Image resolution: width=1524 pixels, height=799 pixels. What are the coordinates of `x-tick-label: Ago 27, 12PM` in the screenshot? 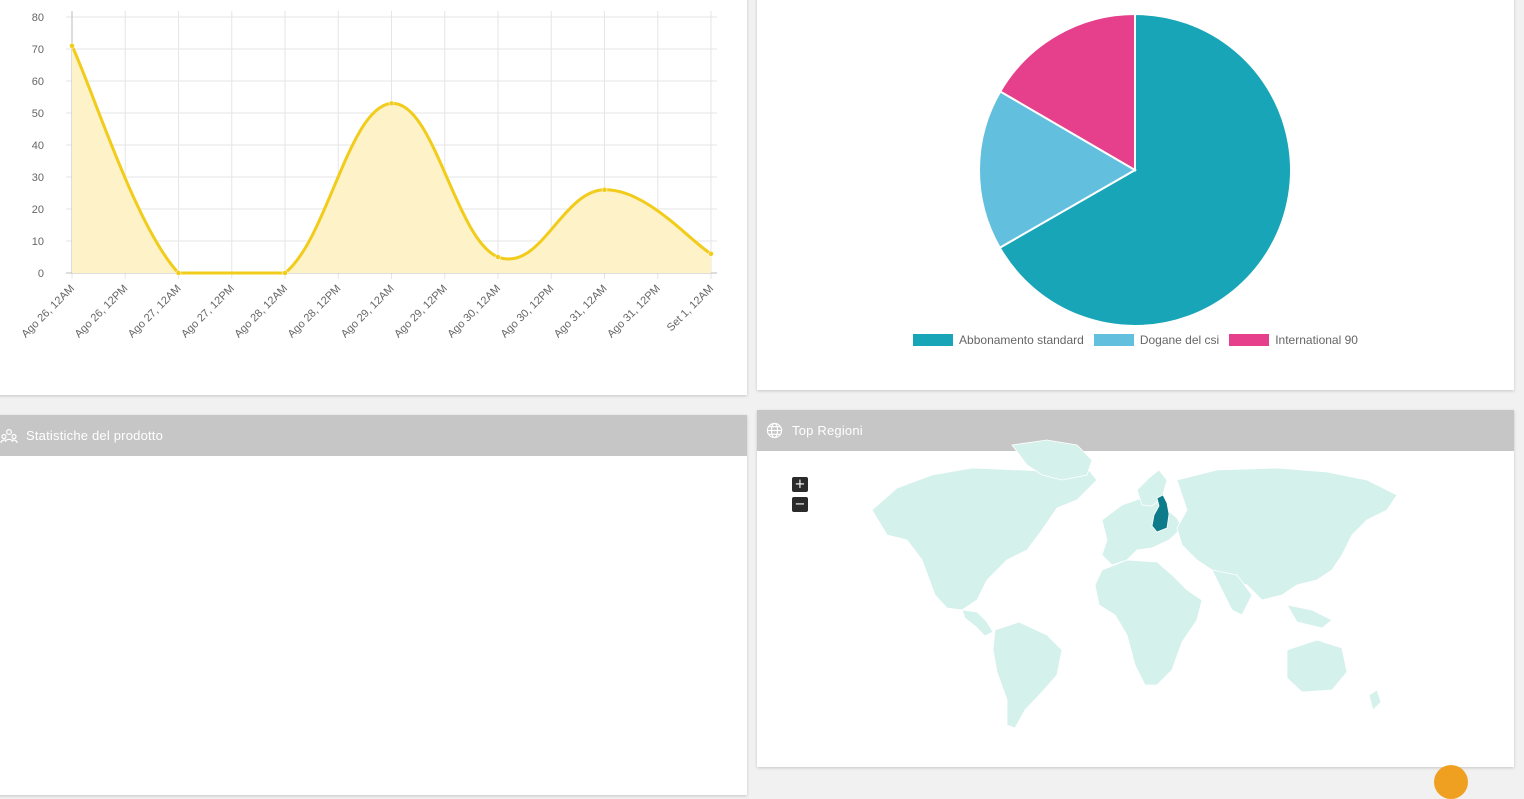 It's located at (208, 312).